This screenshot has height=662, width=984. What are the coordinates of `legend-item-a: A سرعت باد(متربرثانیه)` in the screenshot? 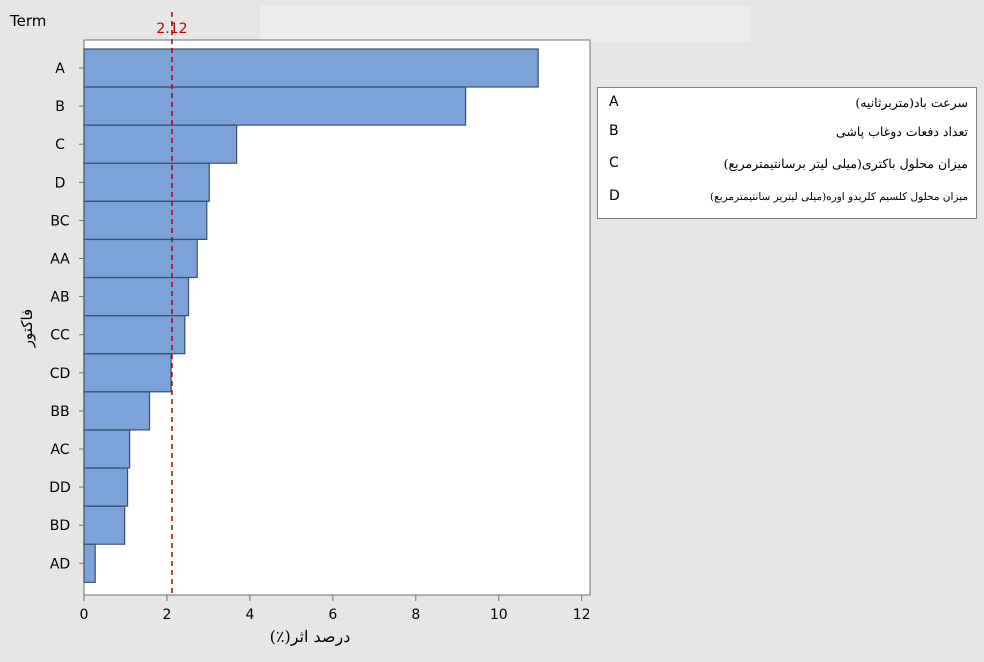 It's located at (787, 105).